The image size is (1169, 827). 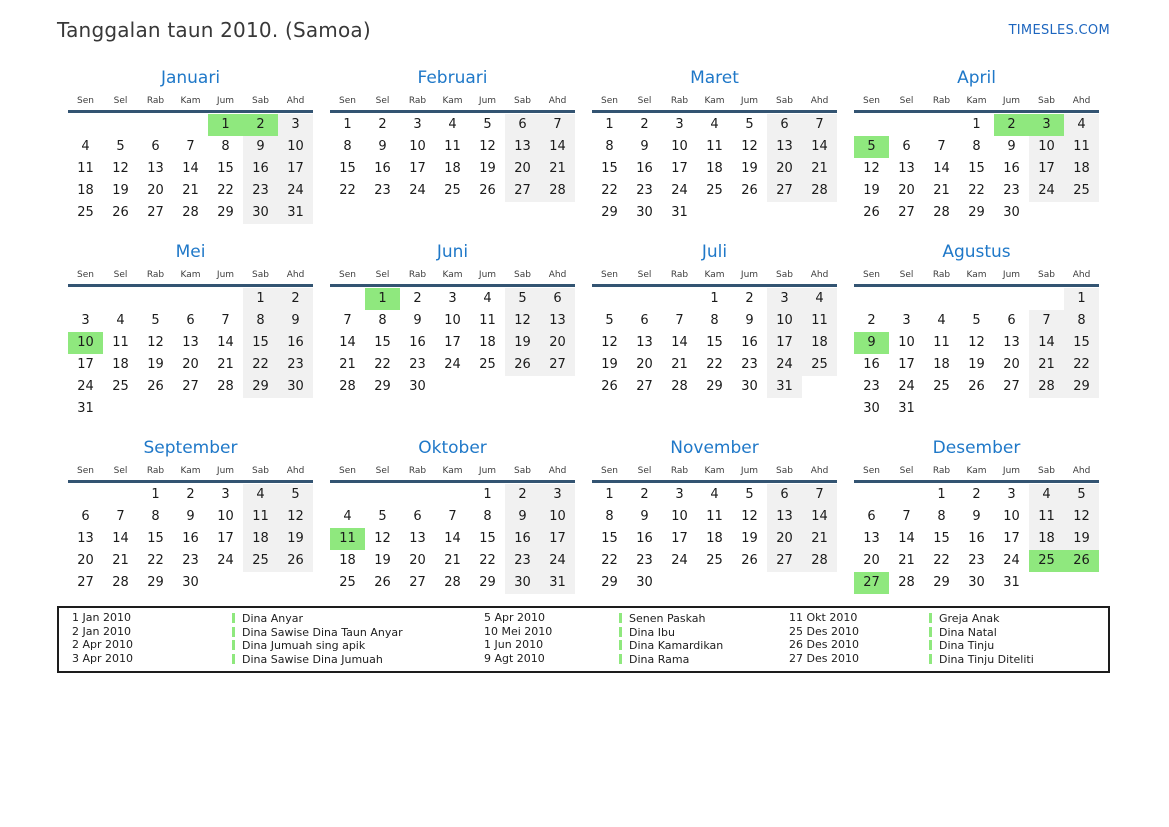 I want to click on holiday-name-label: Dina Sawise Dina Taun Anyar, so click(x=322, y=632).